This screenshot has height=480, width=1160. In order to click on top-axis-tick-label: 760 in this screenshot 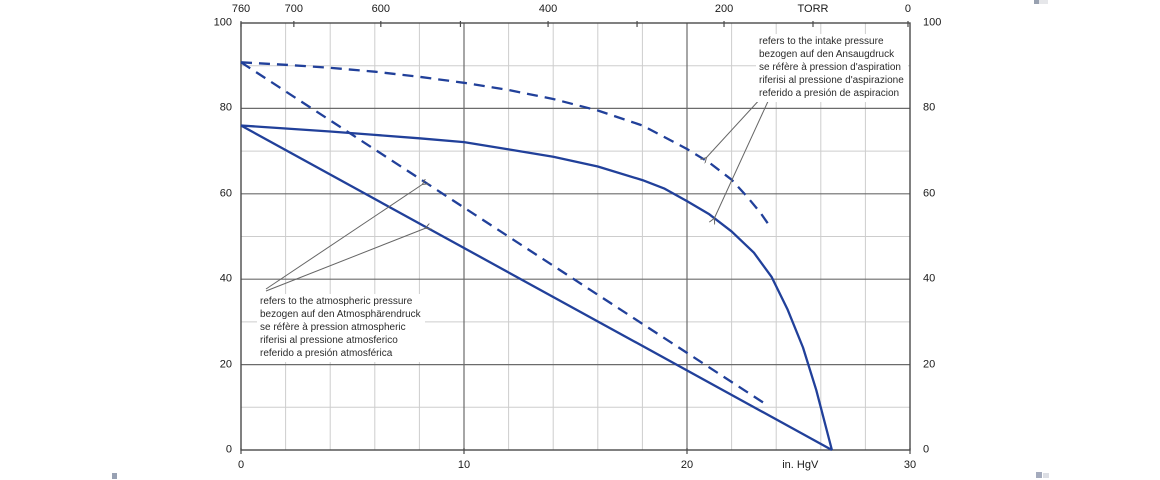, I will do `click(241, 9)`.